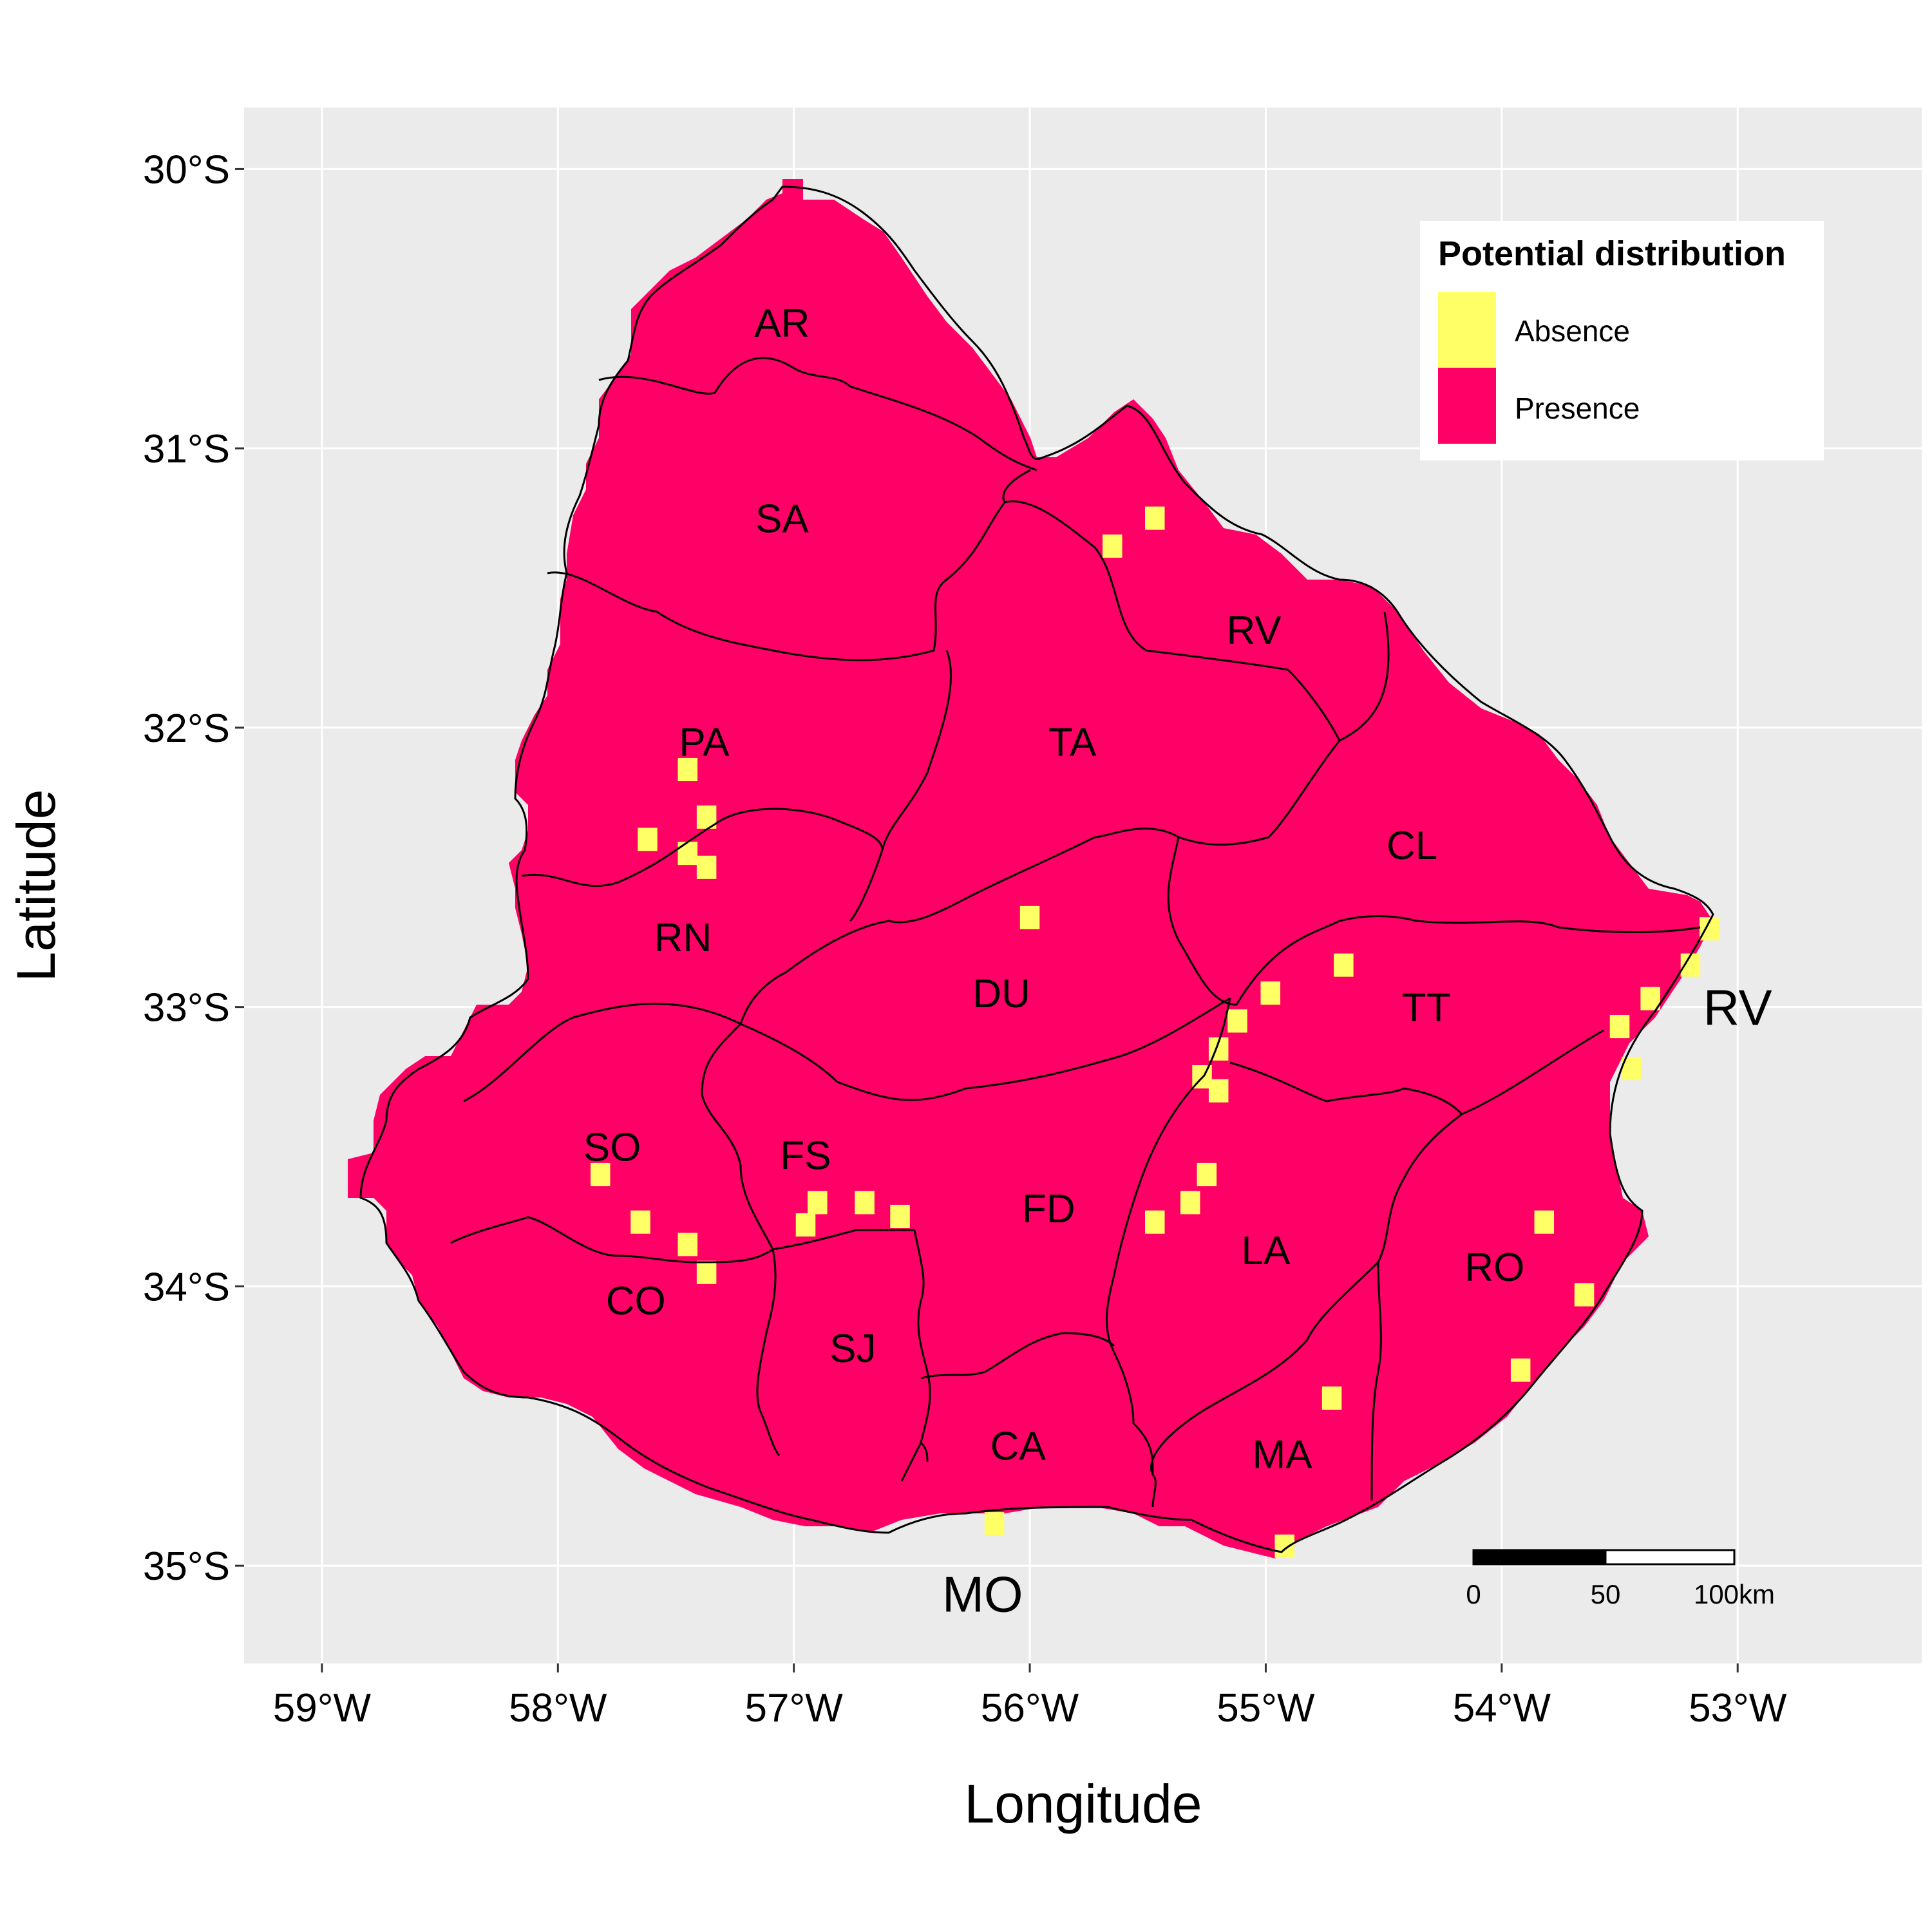 The width and height of the screenshot is (1932, 1932). What do you see at coordinates (852, 1349) in the screenshot?
I see `region-label-sj-15: SJ` at bounding box center [852, 1349].